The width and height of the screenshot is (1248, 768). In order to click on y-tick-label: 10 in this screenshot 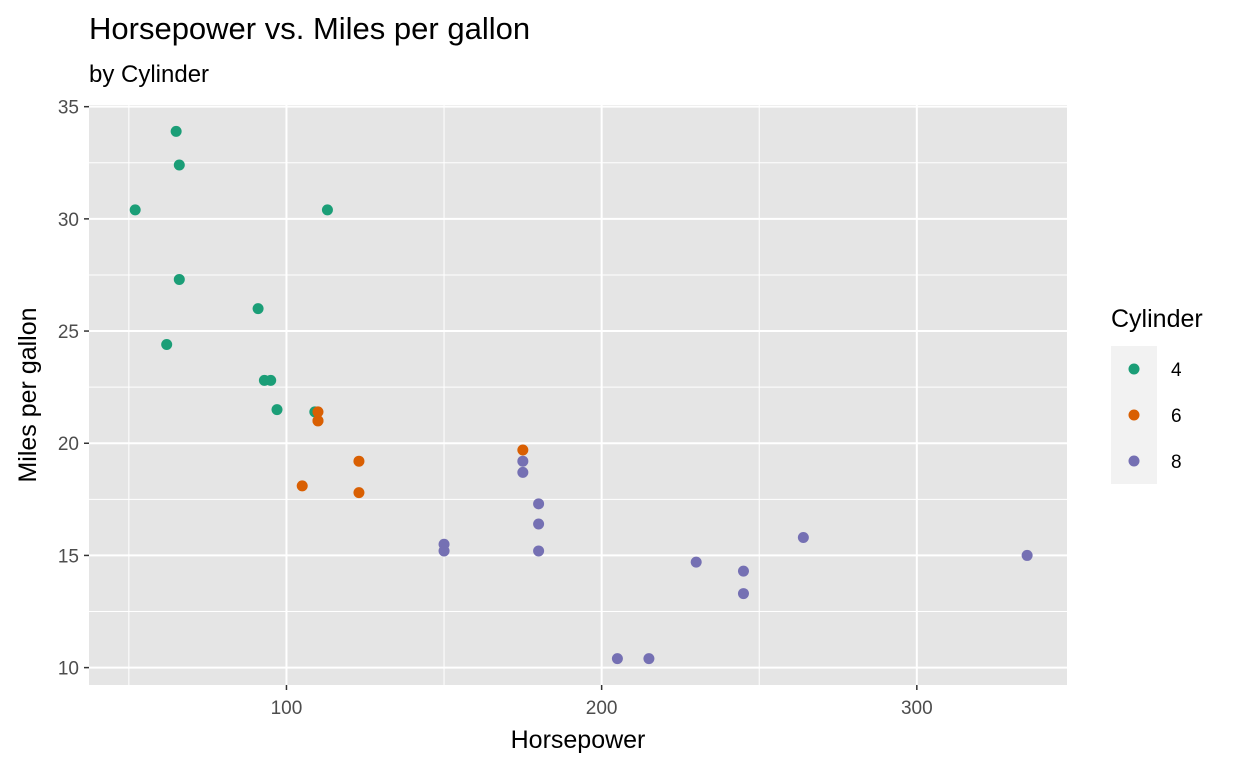, I will do `click(68, 669)`.